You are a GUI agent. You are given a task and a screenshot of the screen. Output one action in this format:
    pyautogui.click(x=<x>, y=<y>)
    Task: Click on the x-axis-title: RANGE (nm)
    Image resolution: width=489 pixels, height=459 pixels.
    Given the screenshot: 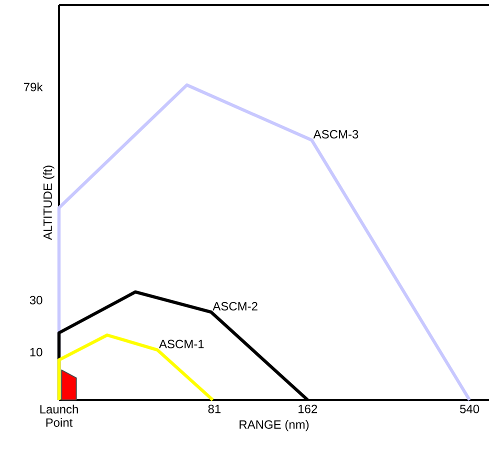 What is the action you would take?
    pyautogui.click(x=274, y=426)
    